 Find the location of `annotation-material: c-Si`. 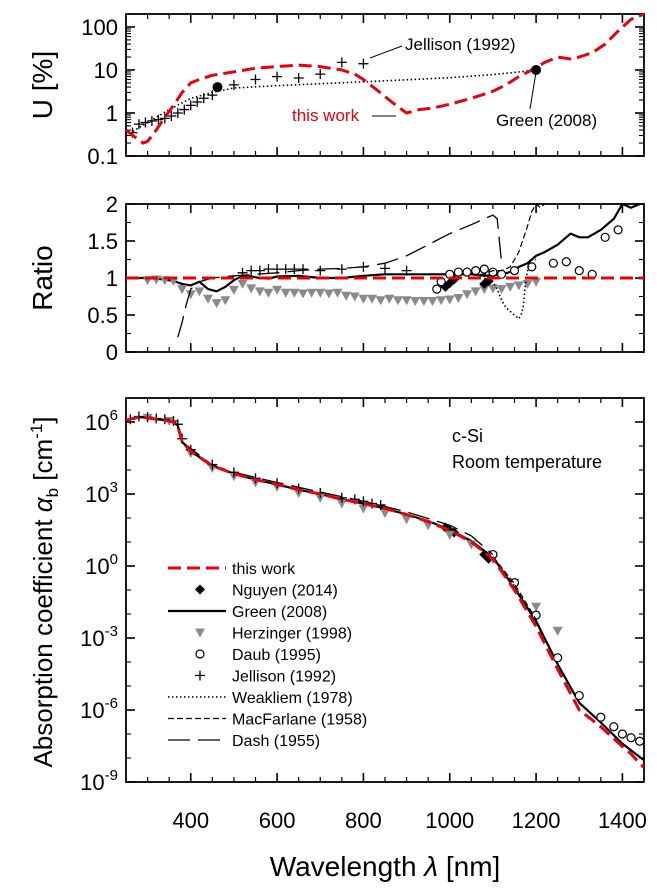

annotation-material: c-Si is located at coordinates (467, 436).